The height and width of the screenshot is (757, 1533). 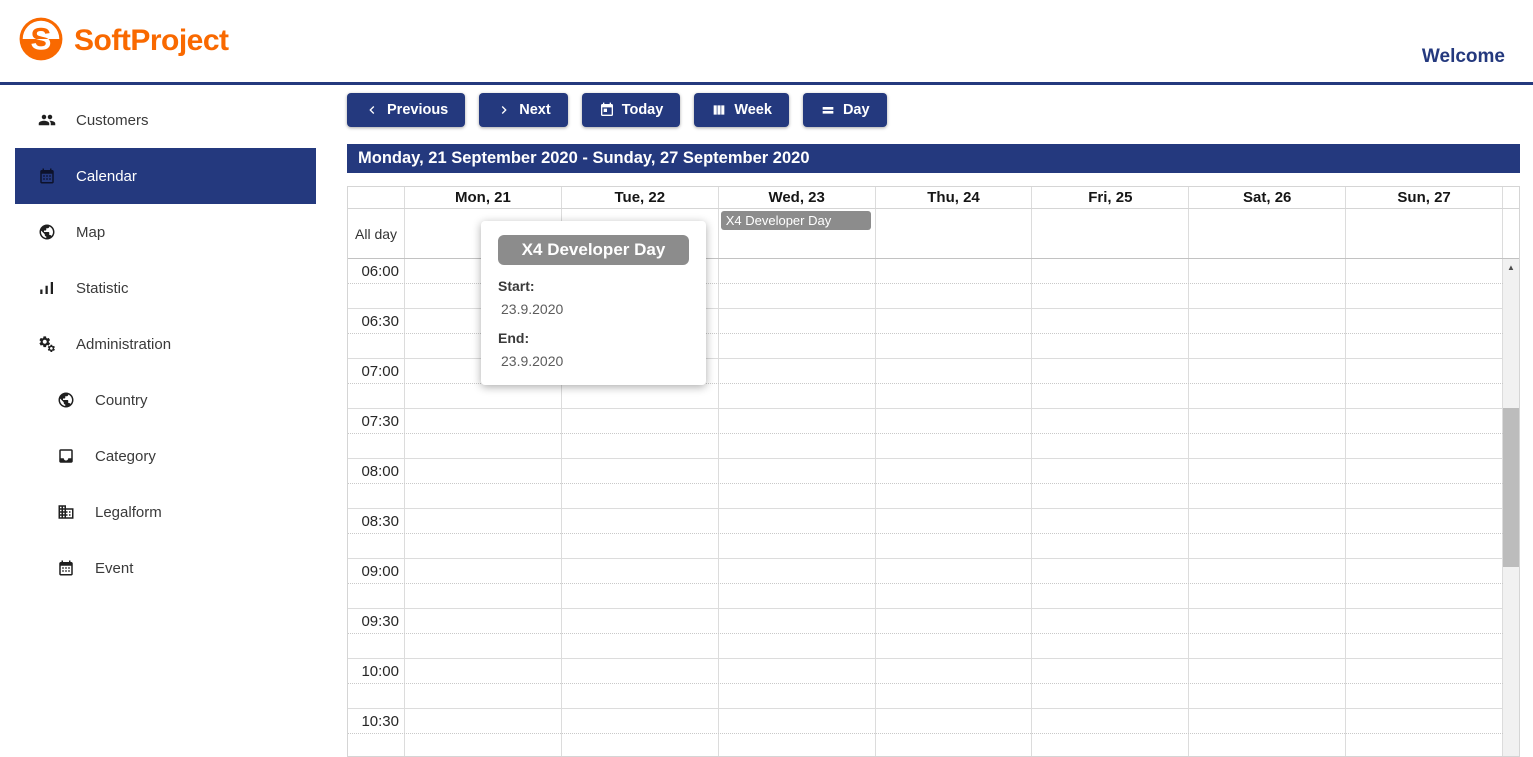 I want to click on sidebar-item-country: Country, so click(x=165, y=400).